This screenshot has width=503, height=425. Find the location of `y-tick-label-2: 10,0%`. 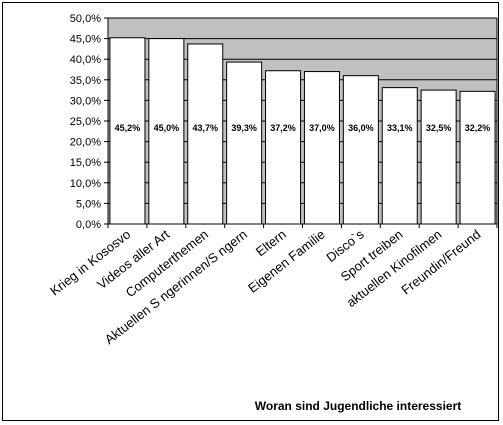

y-tick-label-2: 10,0% is located at coordinates (85, 184).